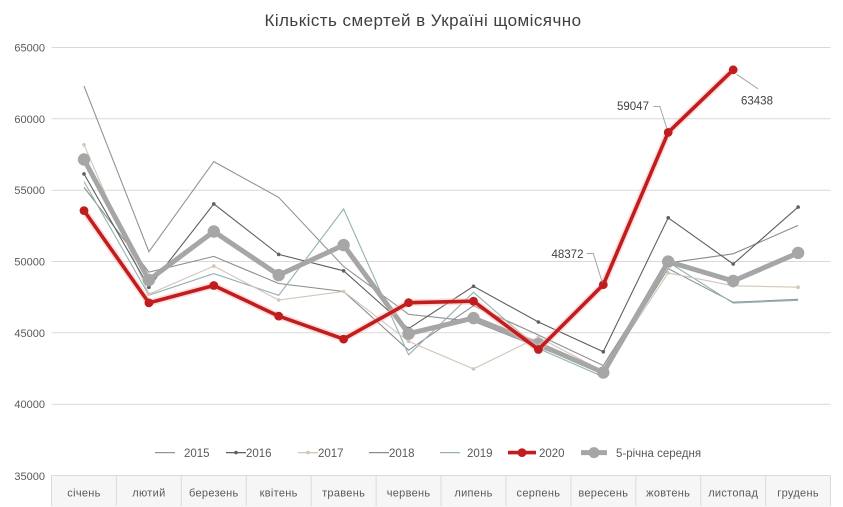 Image resolution: width=843 pixels, height=507 pixels. What do you see at coordinates (798, 494) in the screenshot?
I see `svg-text: грудень` at bounding box center [798, 494].